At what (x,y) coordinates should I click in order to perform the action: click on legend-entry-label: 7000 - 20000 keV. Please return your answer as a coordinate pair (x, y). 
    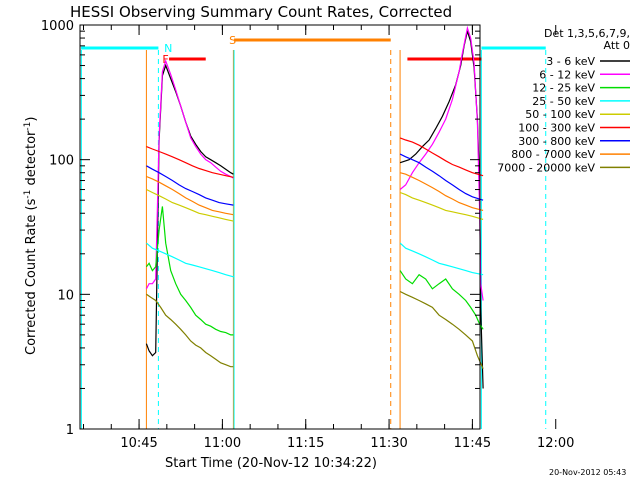
    Looking at the image, I should click on (546, 167).